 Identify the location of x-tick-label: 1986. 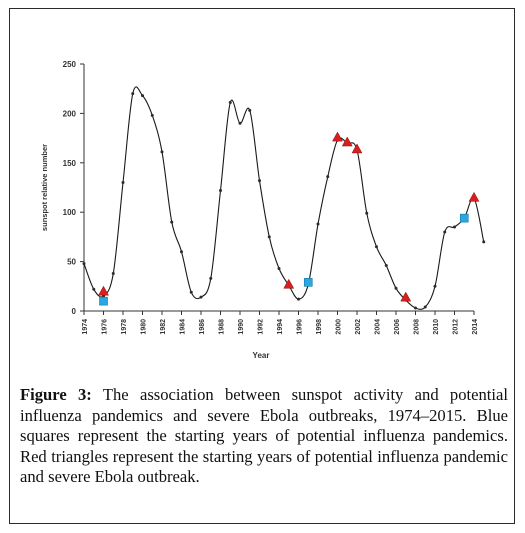
(202, 327).